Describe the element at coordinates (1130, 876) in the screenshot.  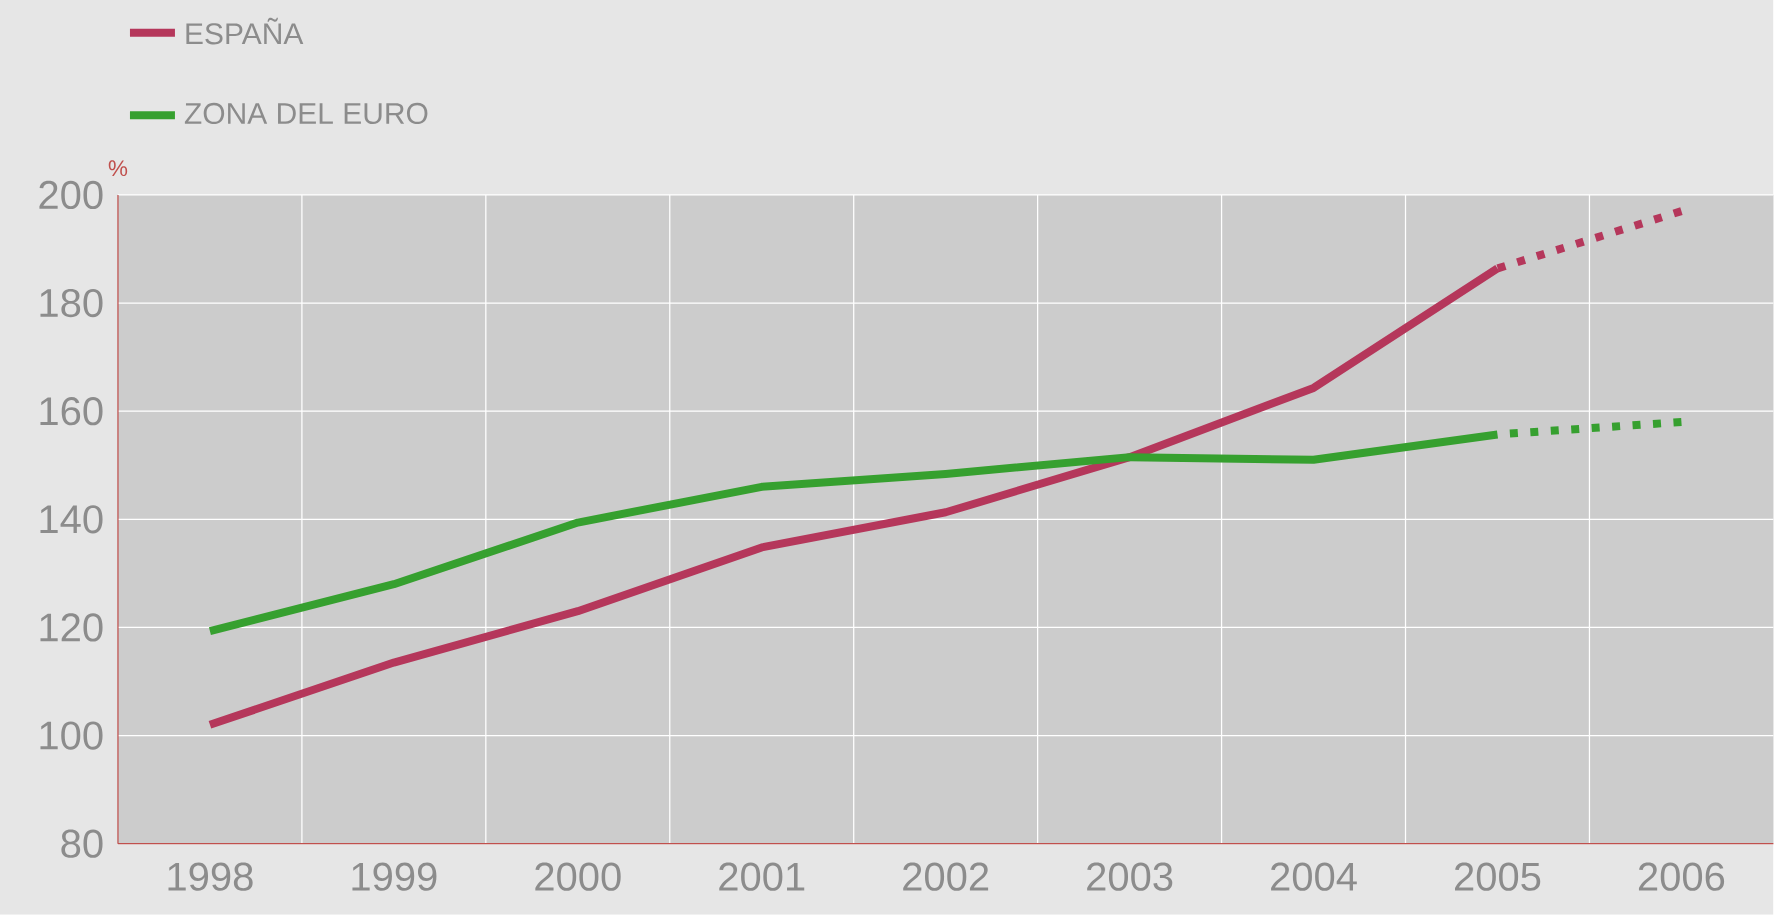
I see `x-tick-label: 2003` at that location.